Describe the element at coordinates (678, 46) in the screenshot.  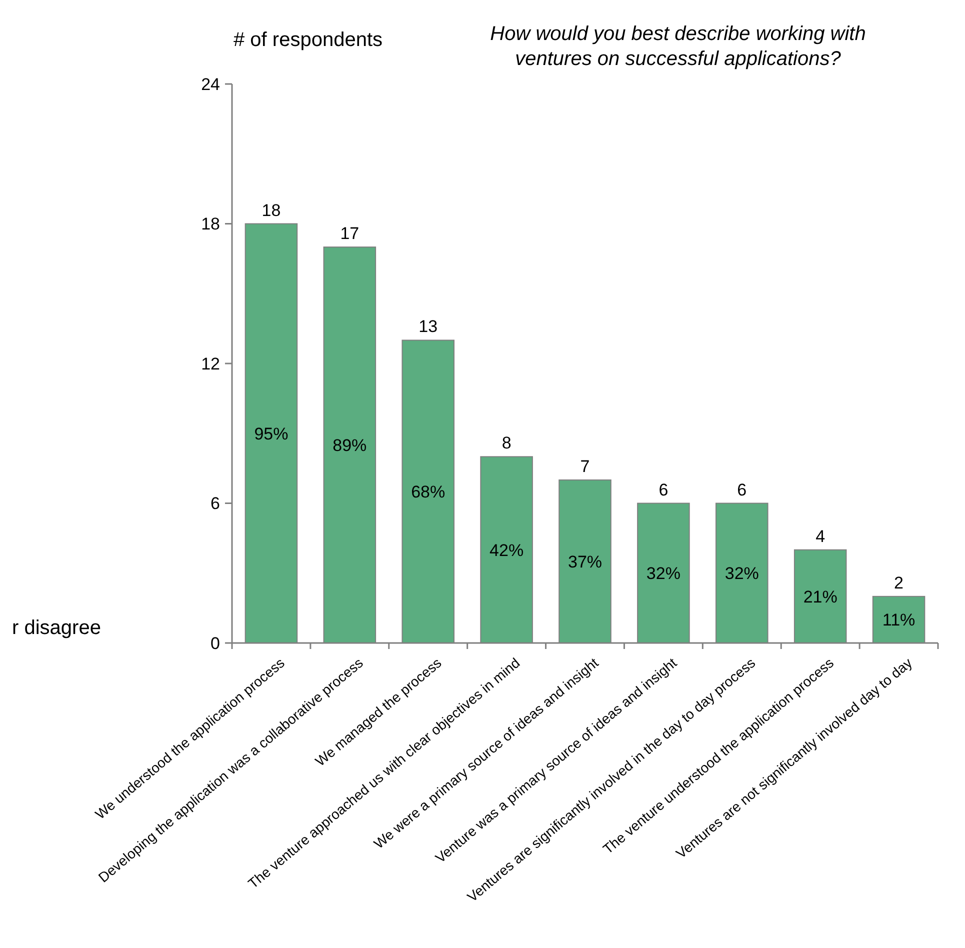
I see `chart-title: How would you best describe working with ventures on successful applications?` at that location.